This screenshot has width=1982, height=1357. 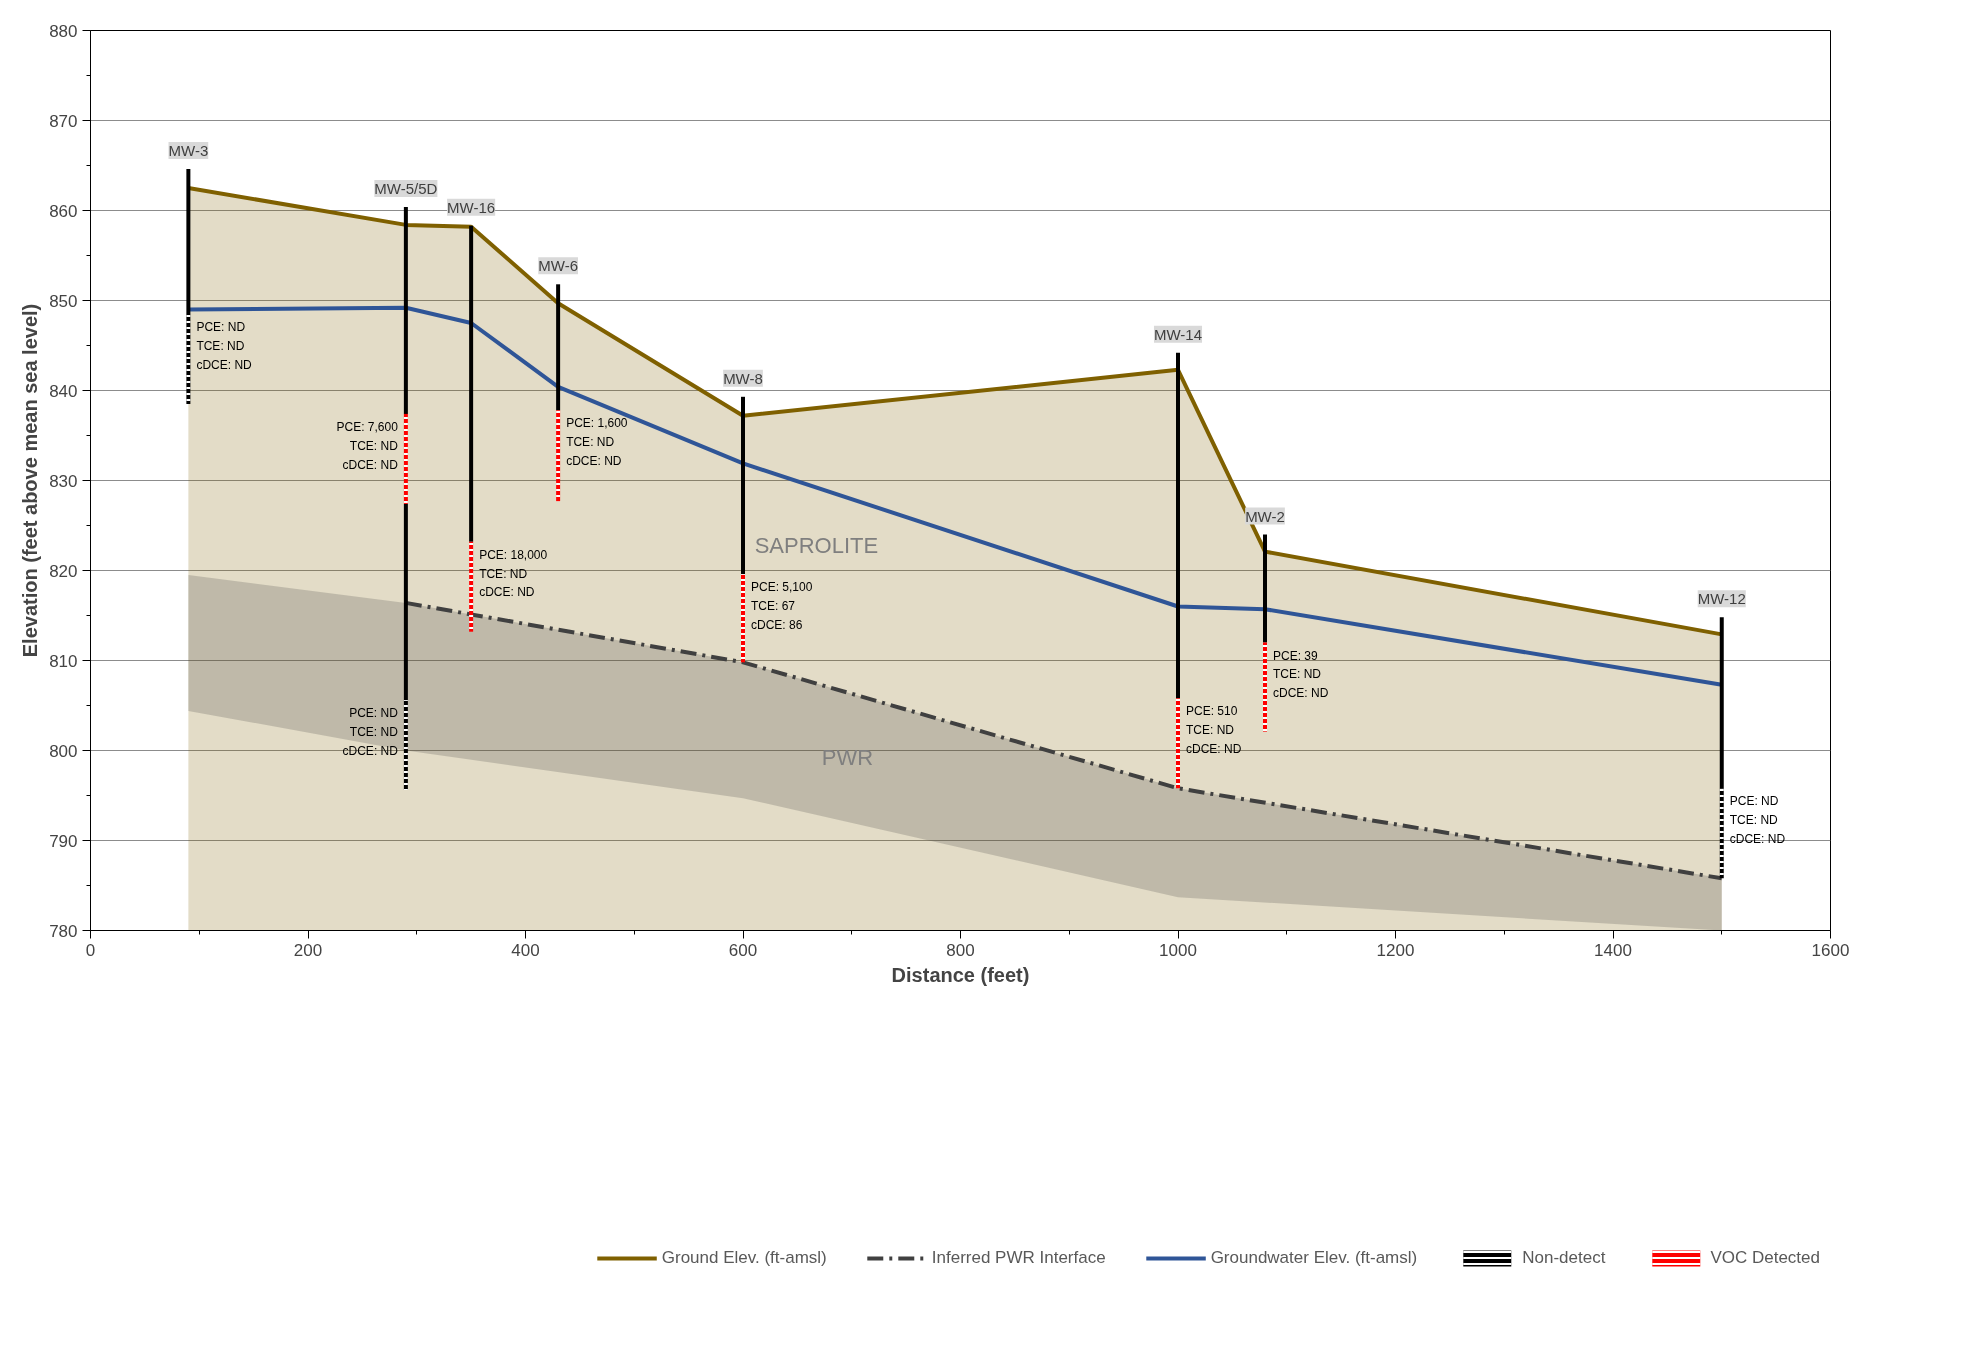 I want to click on x-tick-label: 1600, so click(x=1830, y=950).